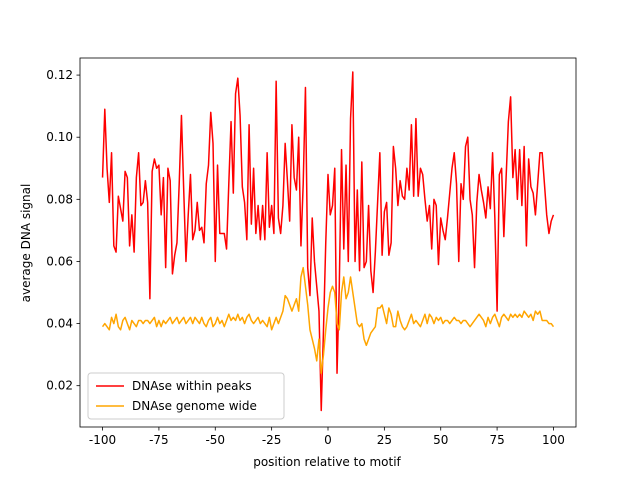  Describe the element at coordinates (59, 261) in the screenshot. I see `y-tick-label: 0.06` at that location.